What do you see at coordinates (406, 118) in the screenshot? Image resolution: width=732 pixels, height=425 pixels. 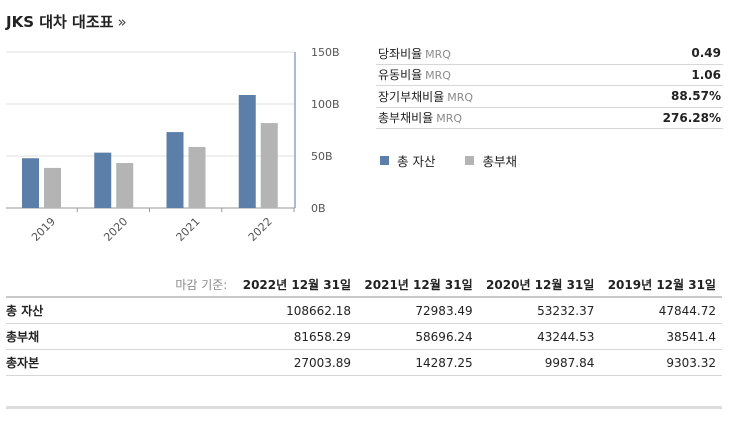 I see `ratio-name: 총부채비율` at bounding box center [406, 118].